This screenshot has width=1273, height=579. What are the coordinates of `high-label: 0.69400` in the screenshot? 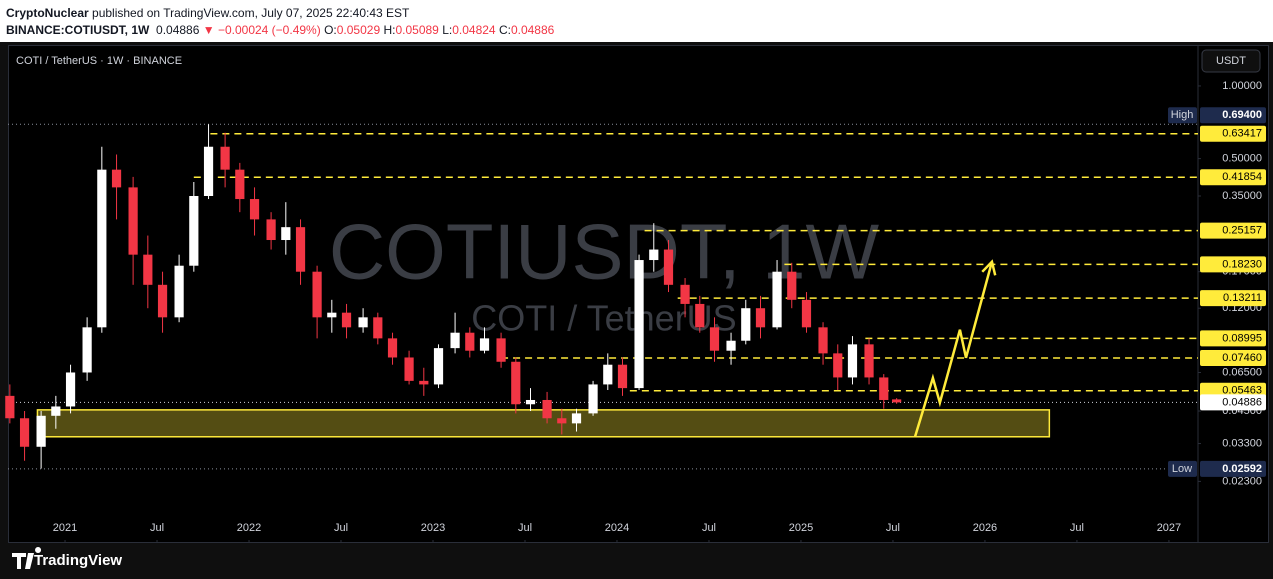 It's located at (1242, 115).